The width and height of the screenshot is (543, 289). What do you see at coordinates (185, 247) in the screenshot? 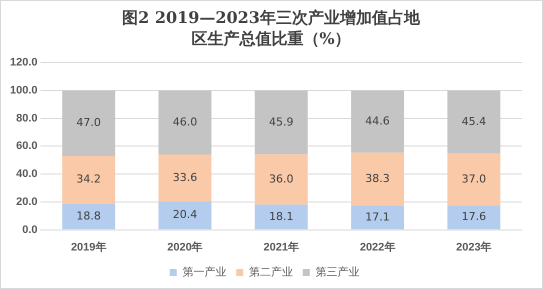
I see `x-tick-label: 2020年` at bounding box center [185, 247].